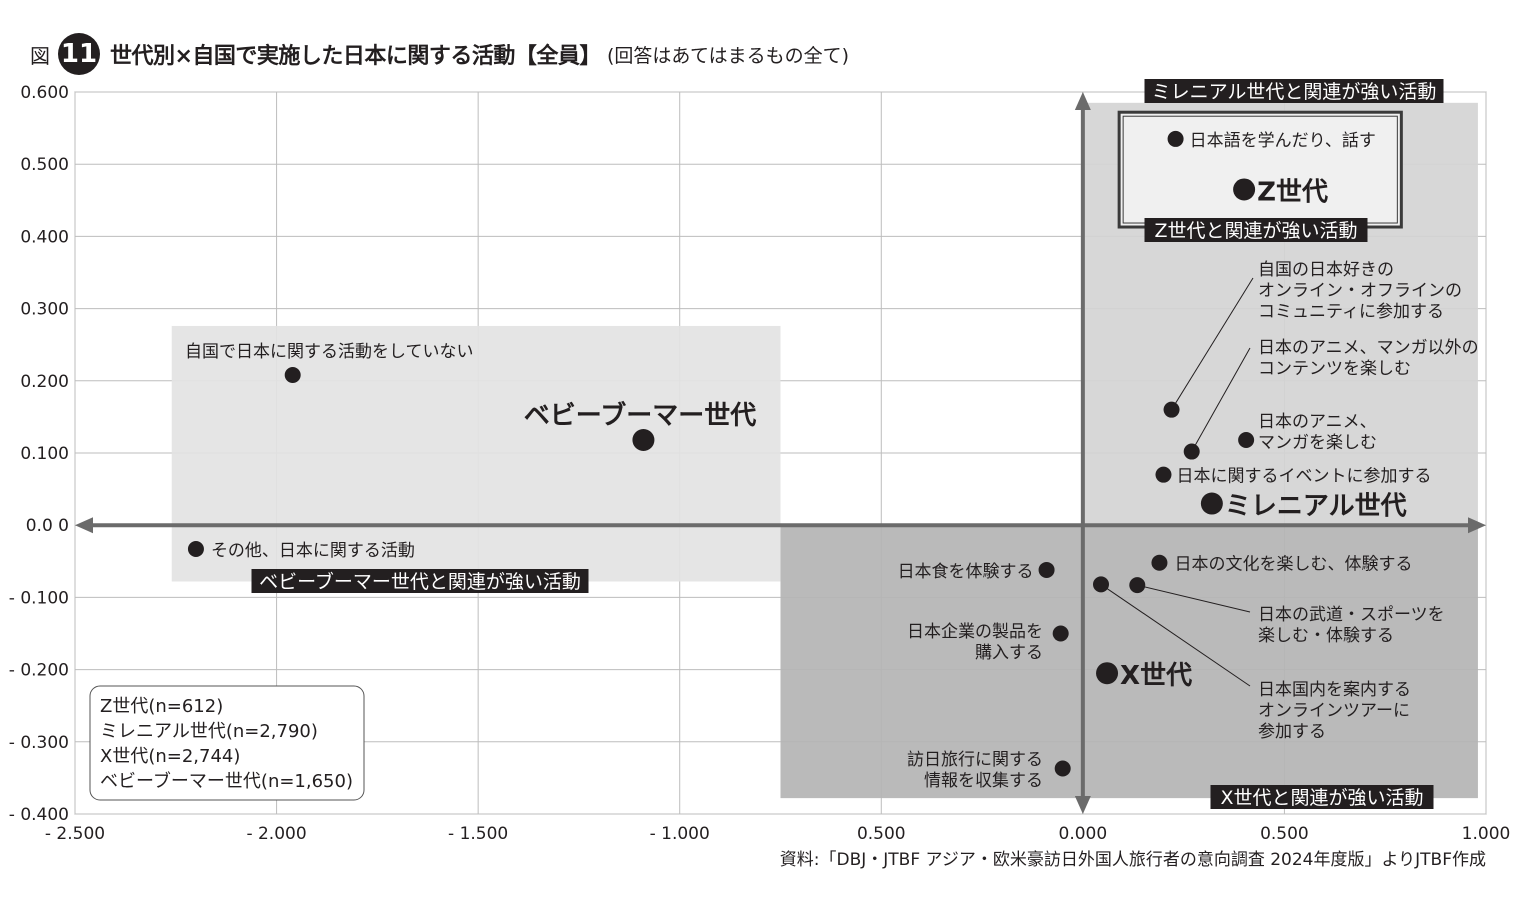  What do you see at coordinates (476, 453) in the screenshot?
I see `region-boomer` at bounding box center [476, 453].